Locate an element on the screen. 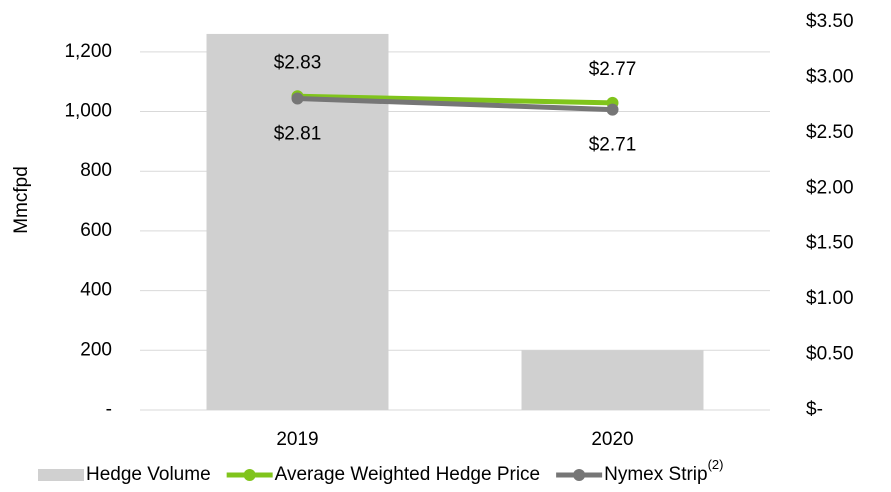 The image size is (891, 492). y-tick-label: 1,000 is located at coordinates (88, 111).